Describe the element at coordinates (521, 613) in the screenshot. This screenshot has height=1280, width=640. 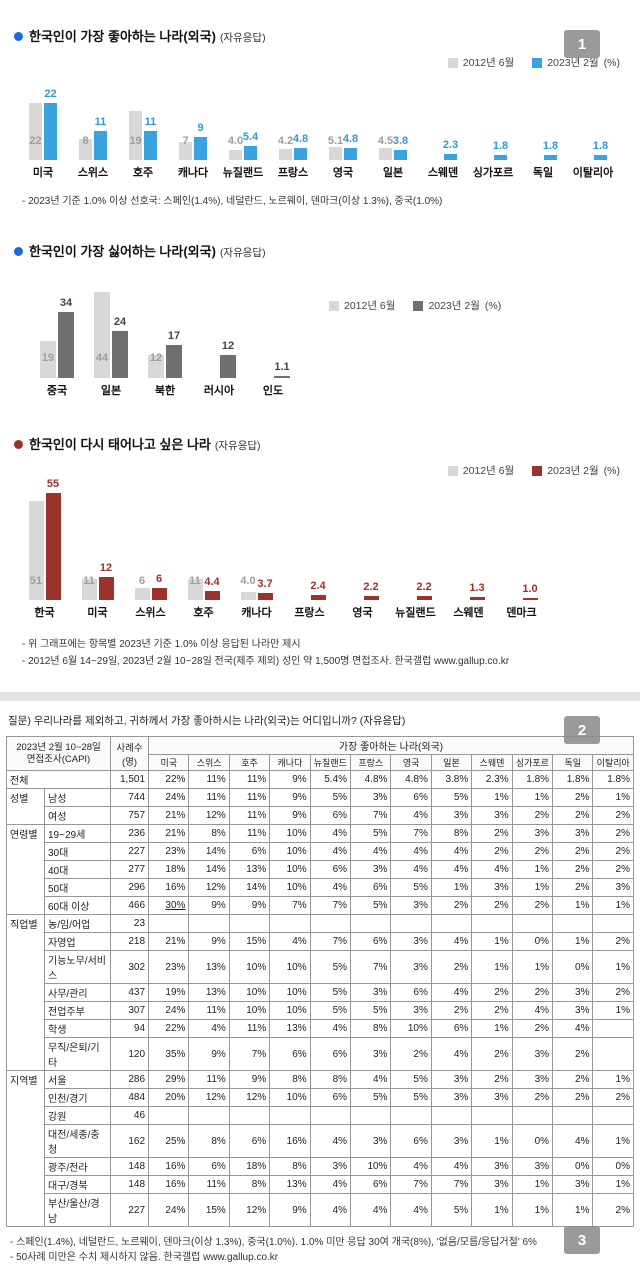
I see `category-label: 덴마크` at that location.